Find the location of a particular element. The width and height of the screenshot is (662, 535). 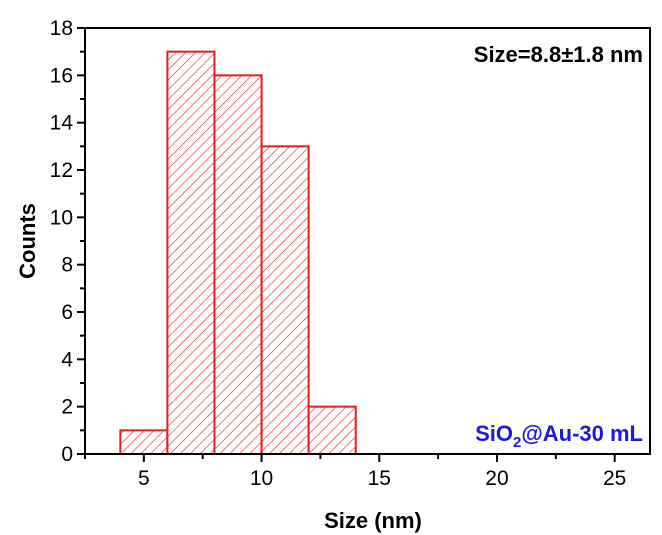

sample-prefix: SiO is located at coordinates (494, 433).